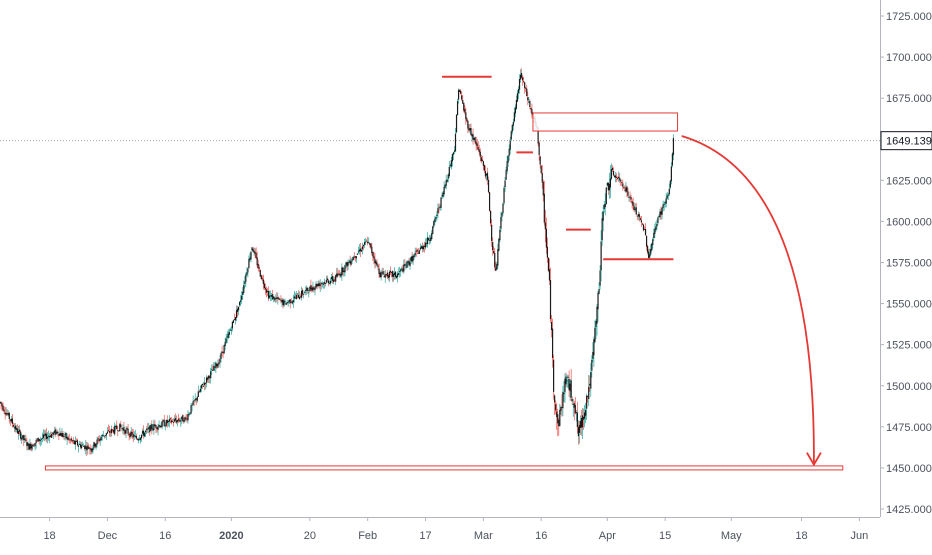 The width and height of the screenshot is (932, 555). Describe the element at coordinates (444, 468) in the screenshot. I see `support-line` at that location.